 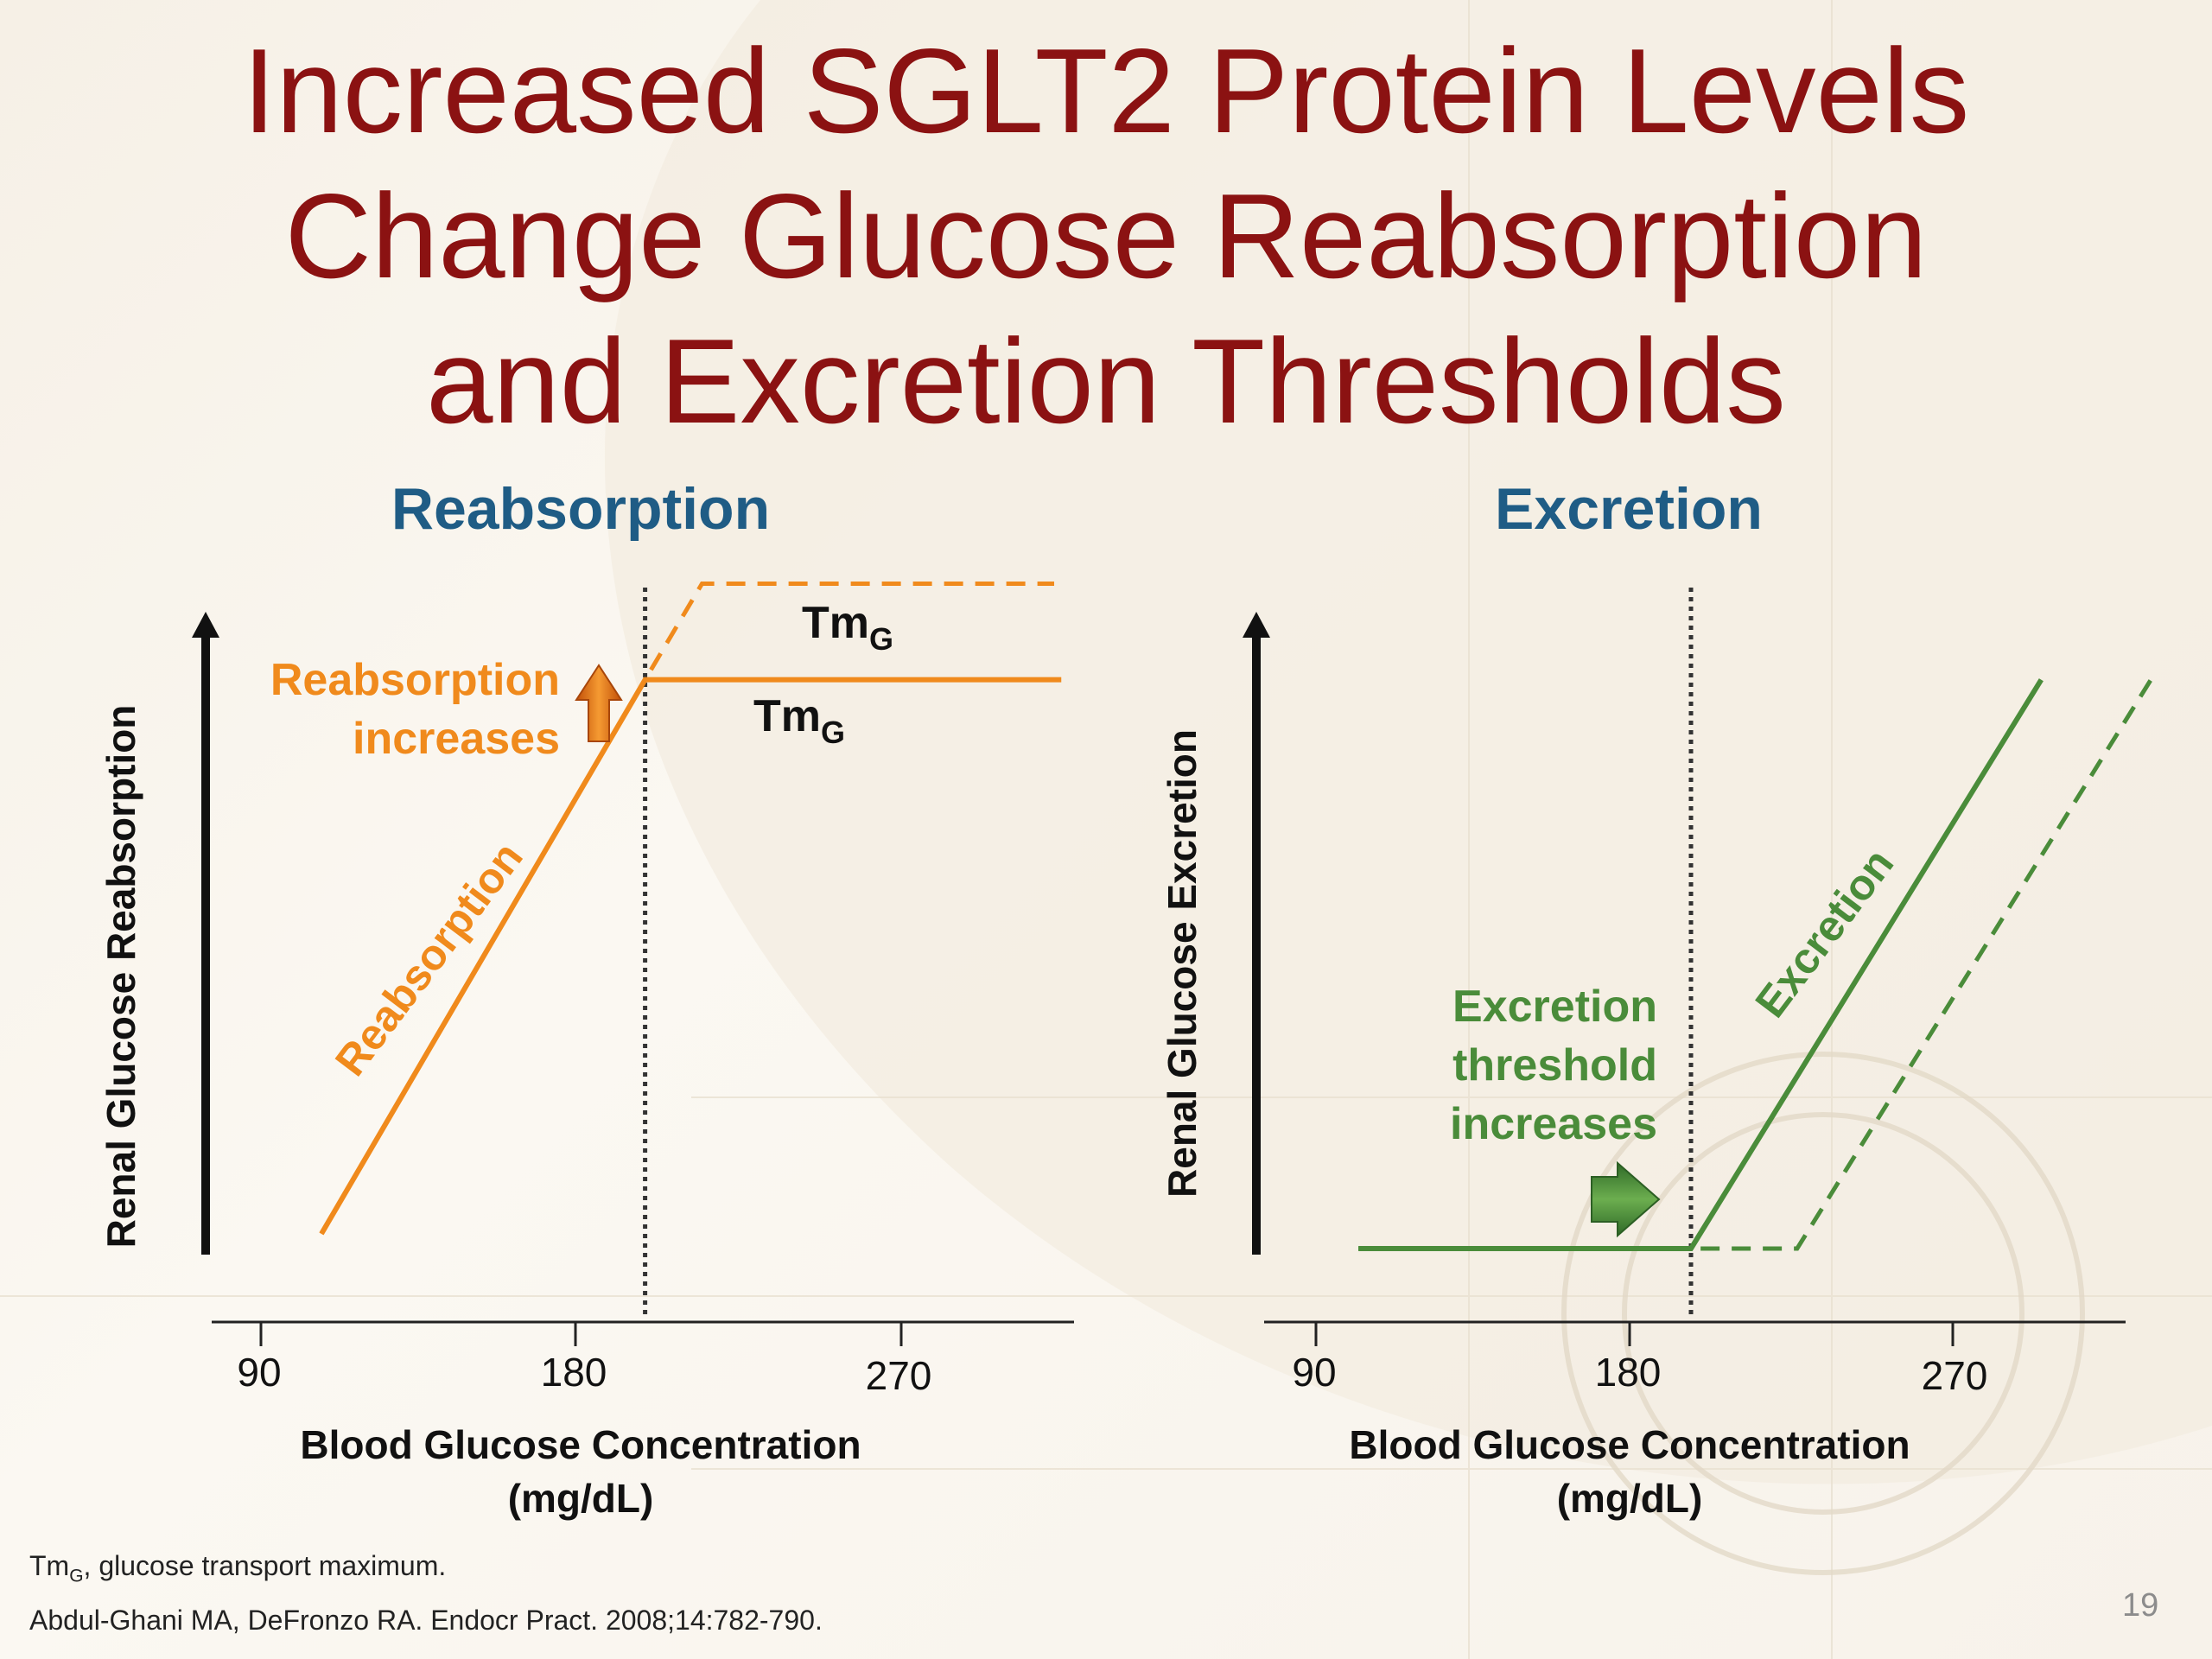 I want to click on footnote: TmG, glucose transport maximum., so click(x=237, y=1568).